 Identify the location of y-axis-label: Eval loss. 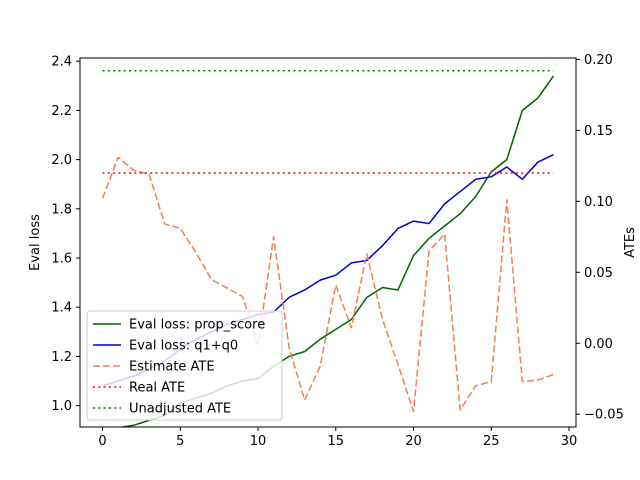
(35, 242).